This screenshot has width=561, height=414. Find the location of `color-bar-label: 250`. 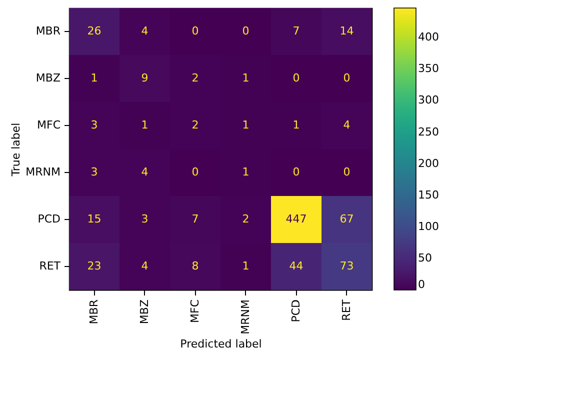

color-bar-label: 250 is located at coordinates (428, 131).